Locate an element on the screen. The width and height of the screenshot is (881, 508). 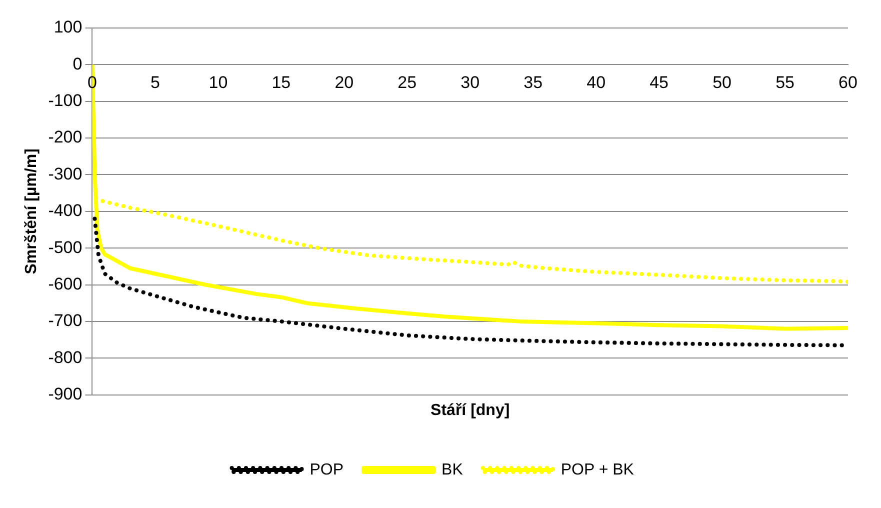
y-tick-label: -500 is located at coordinates (65, 247).